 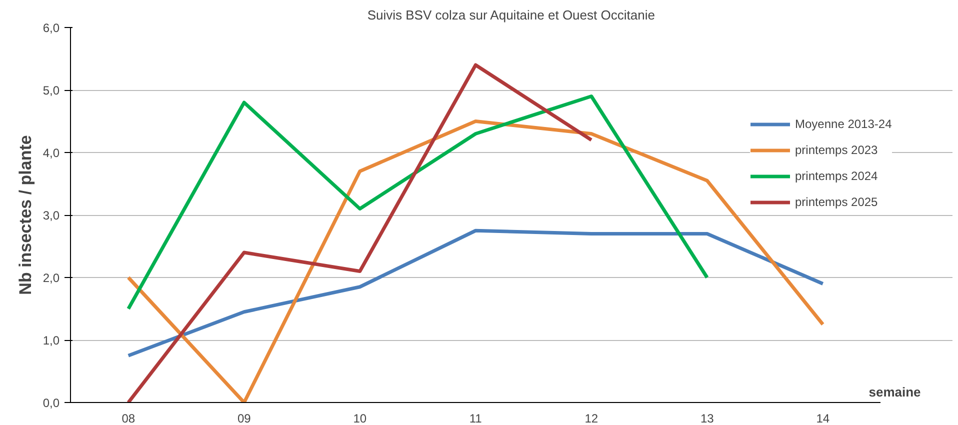 I want to click on x-axis-title: semaine, so click(x=894, y=392).